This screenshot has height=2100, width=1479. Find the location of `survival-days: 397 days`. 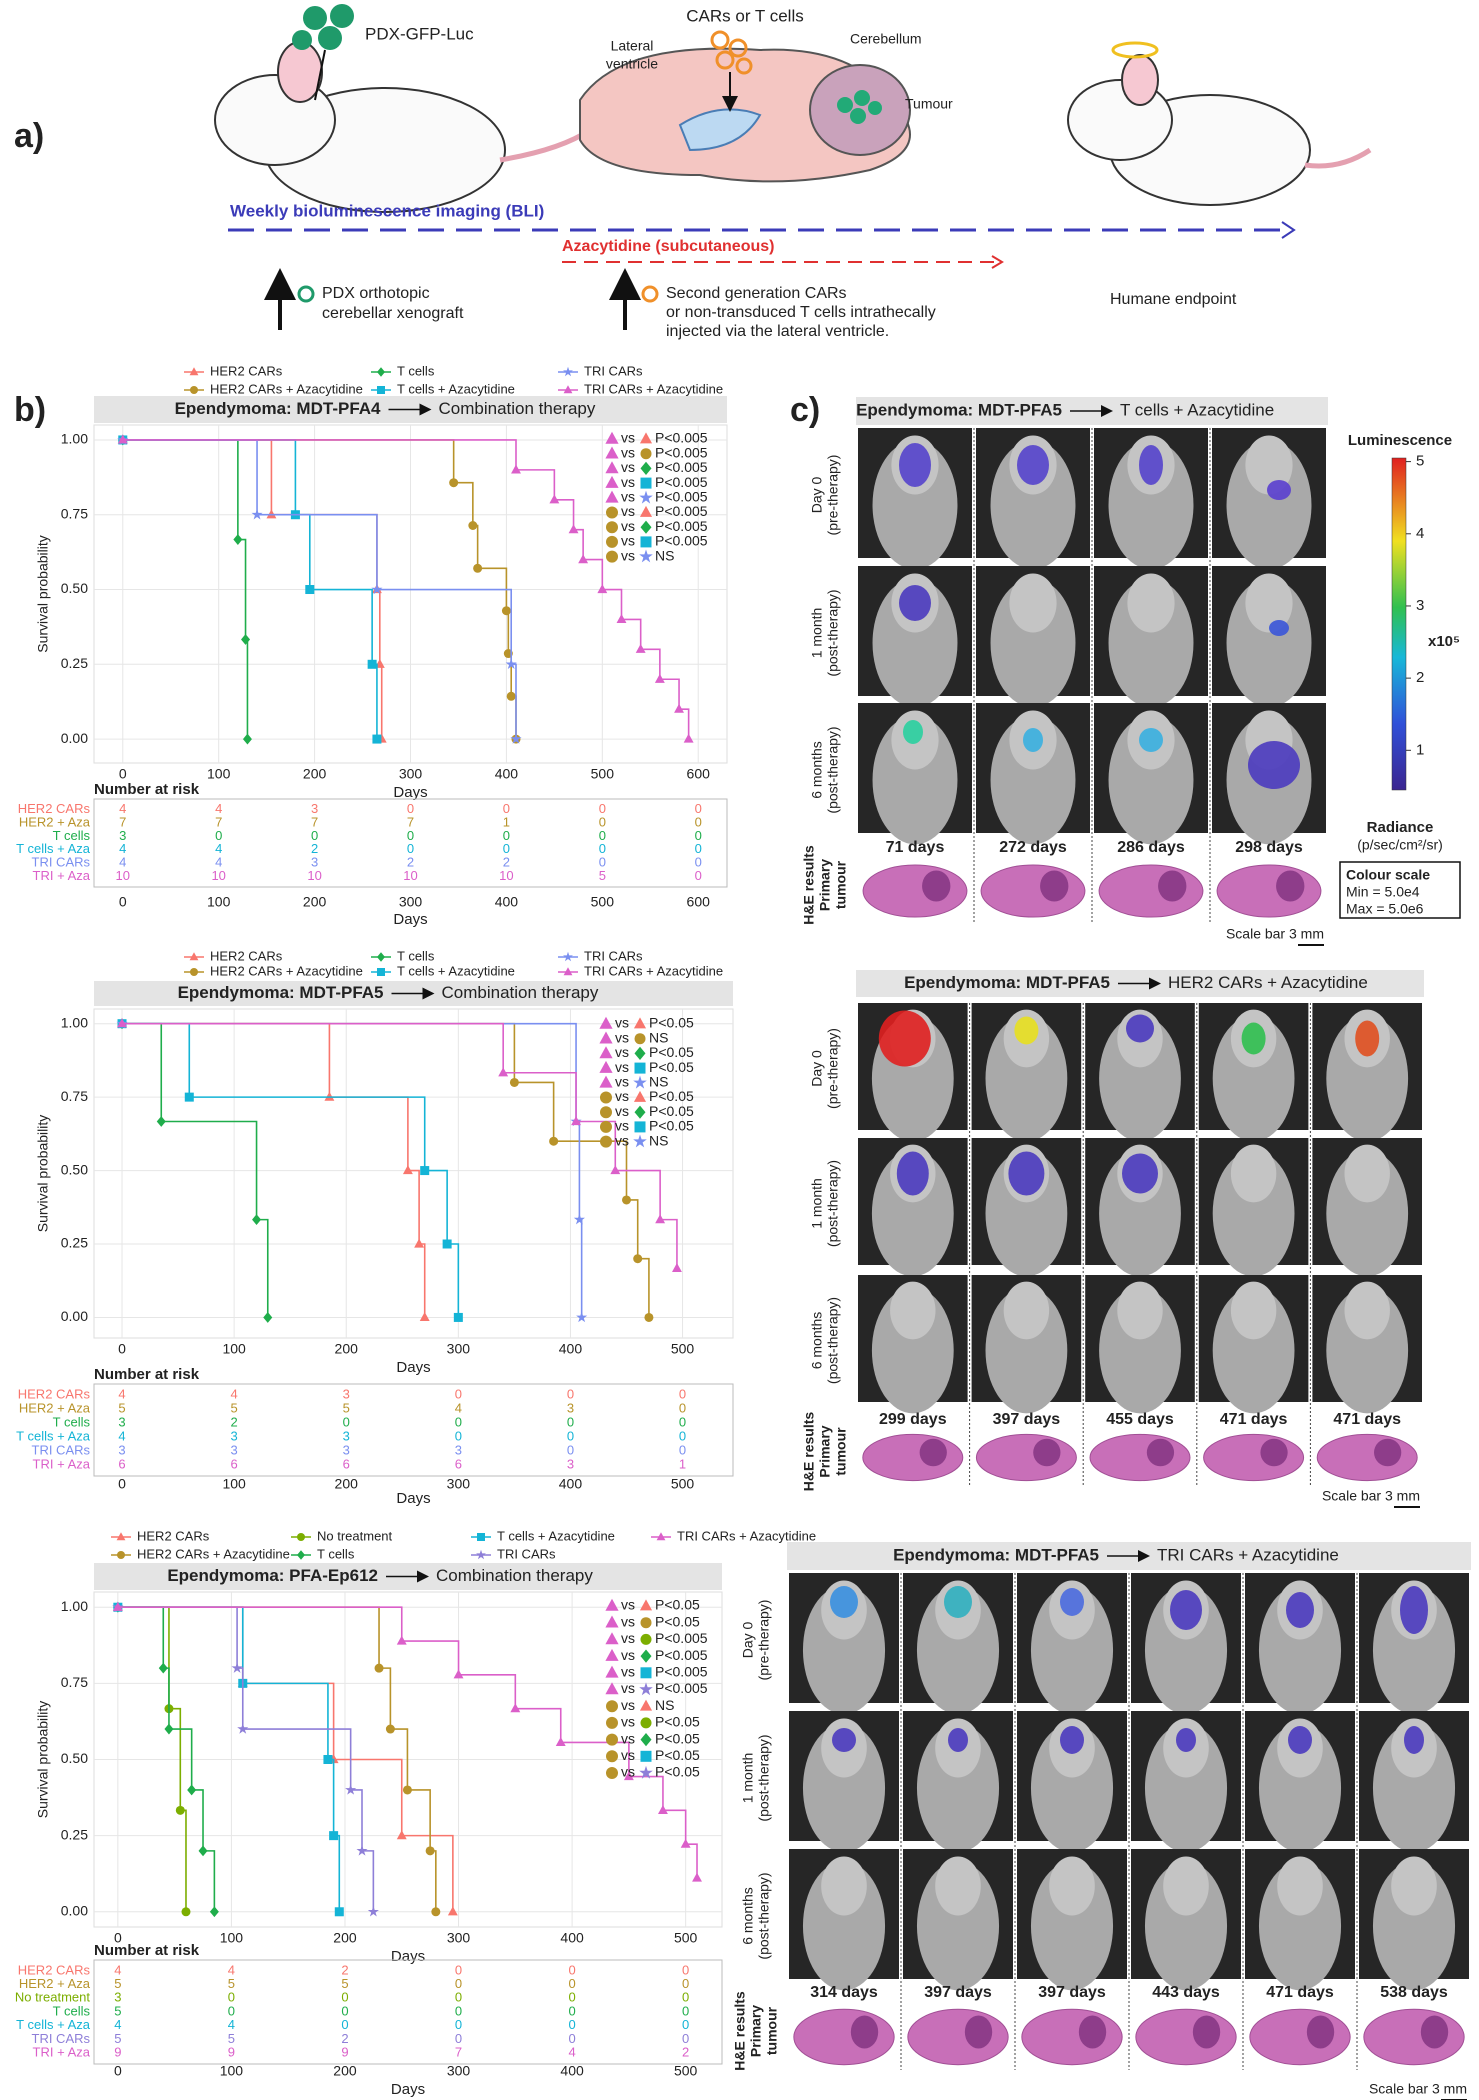

survival-days: 397 days is located at coordinates (1072, 1992).